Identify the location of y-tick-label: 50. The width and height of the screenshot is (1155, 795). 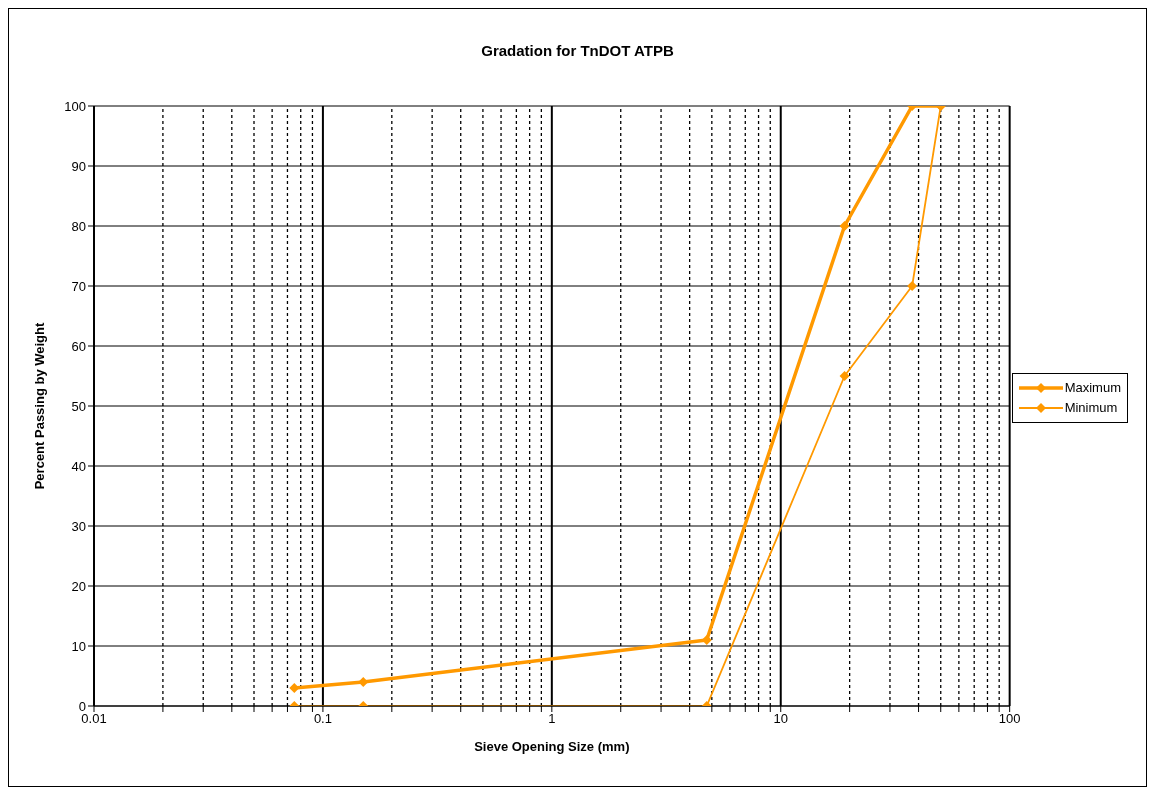
(78, 406).